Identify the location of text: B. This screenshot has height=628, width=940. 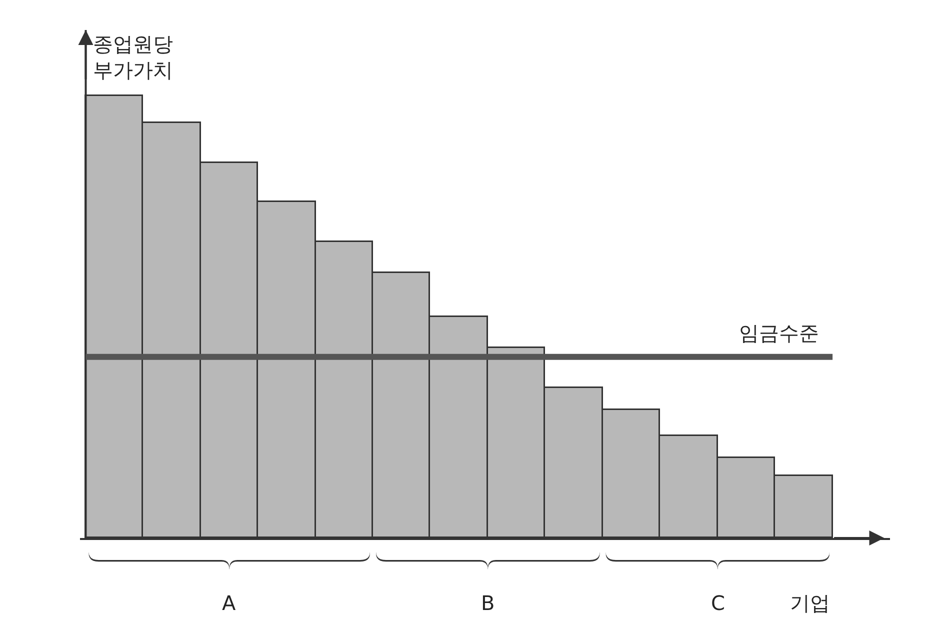
(488, 603).